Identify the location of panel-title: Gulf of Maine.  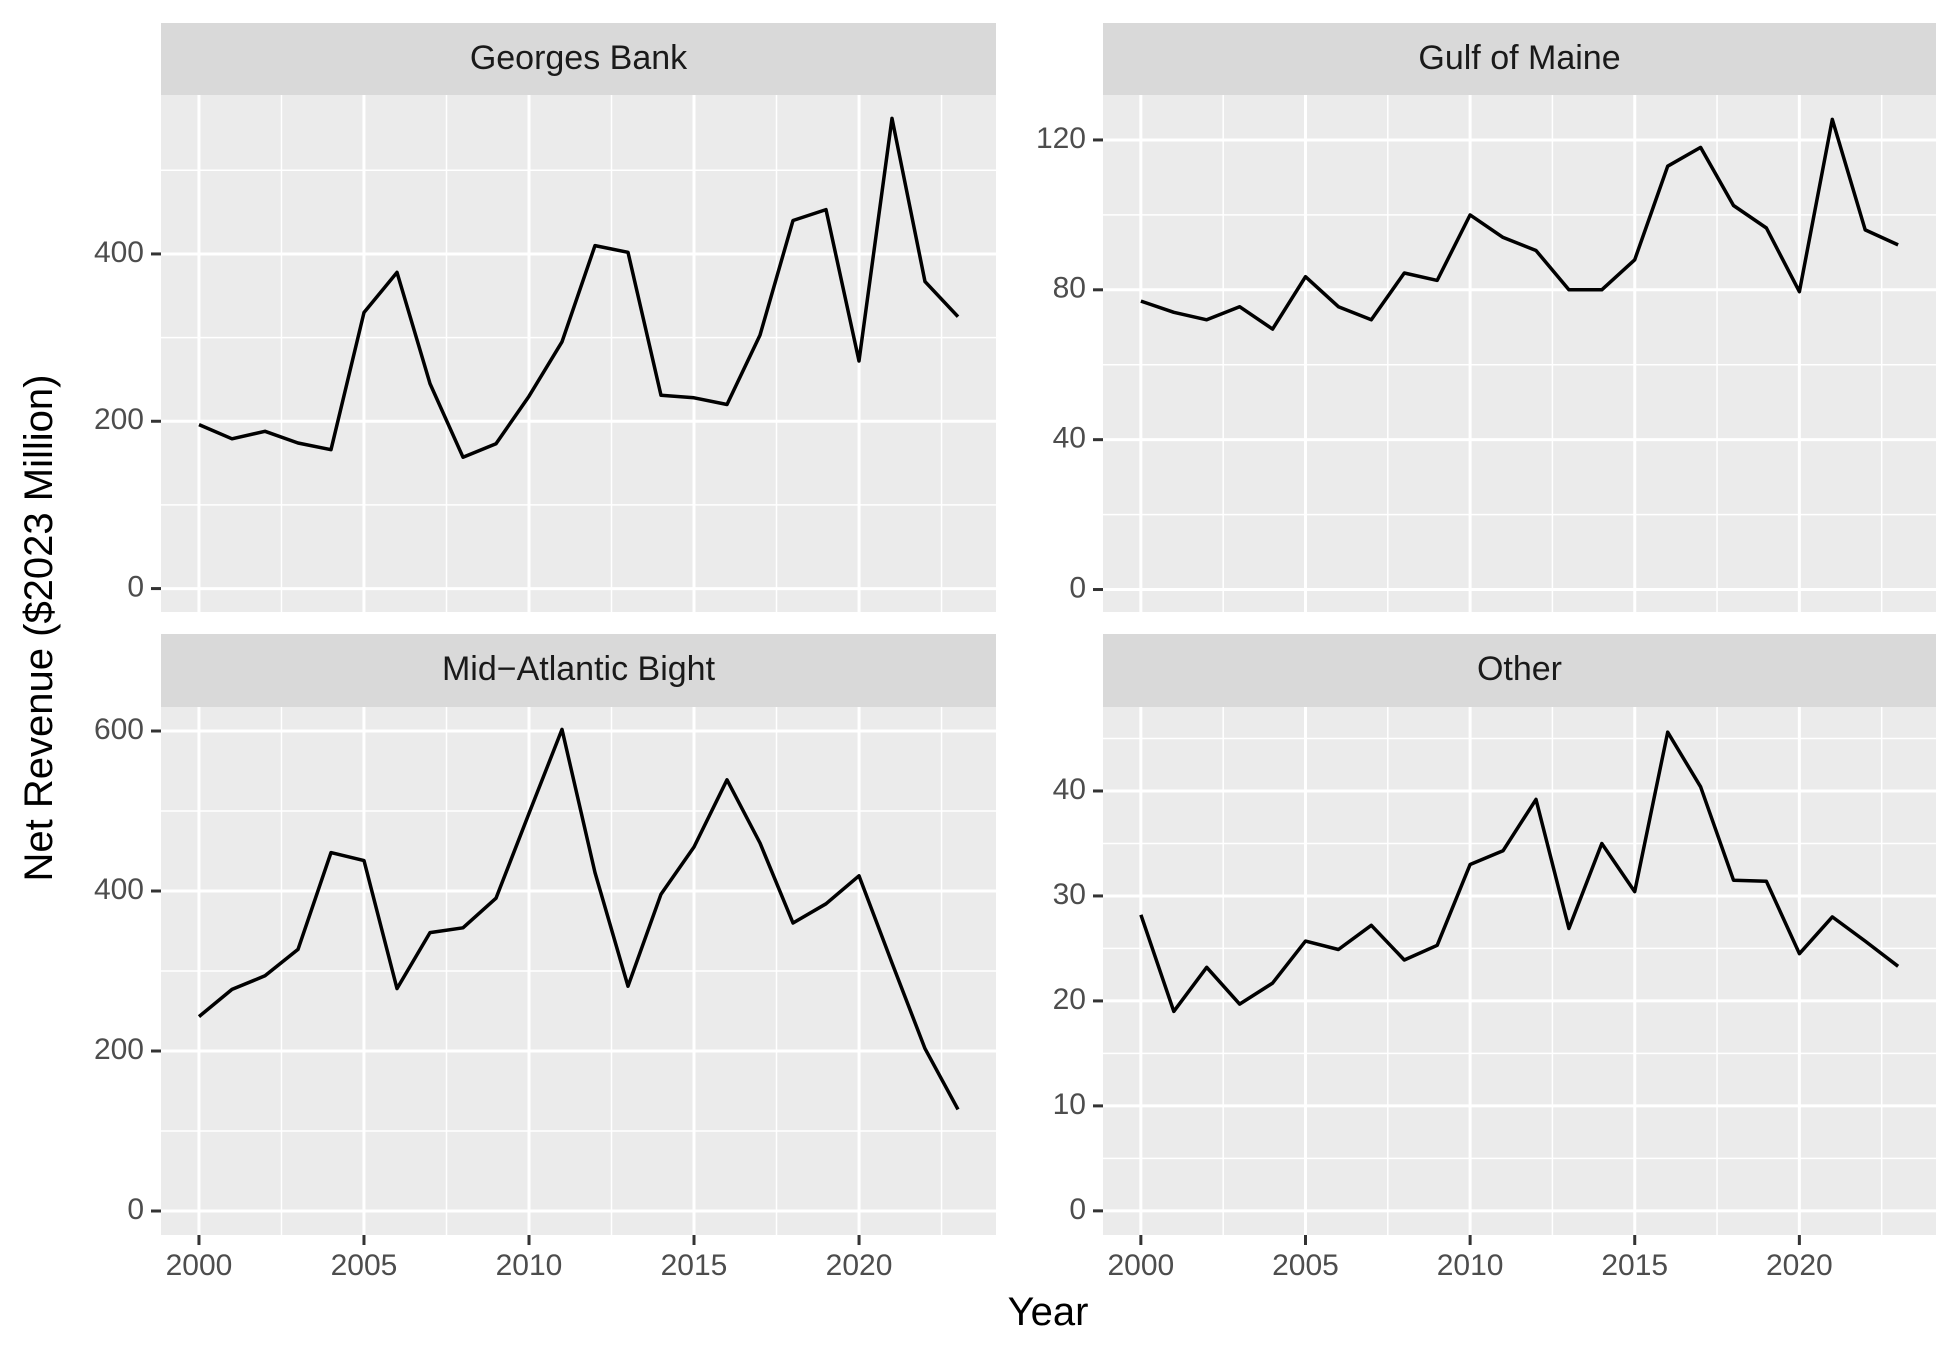
(1519, 58).